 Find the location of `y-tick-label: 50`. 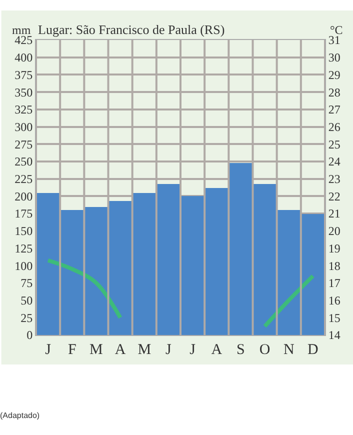

y-tick-label: 50 is located at coordinates (26, 300).